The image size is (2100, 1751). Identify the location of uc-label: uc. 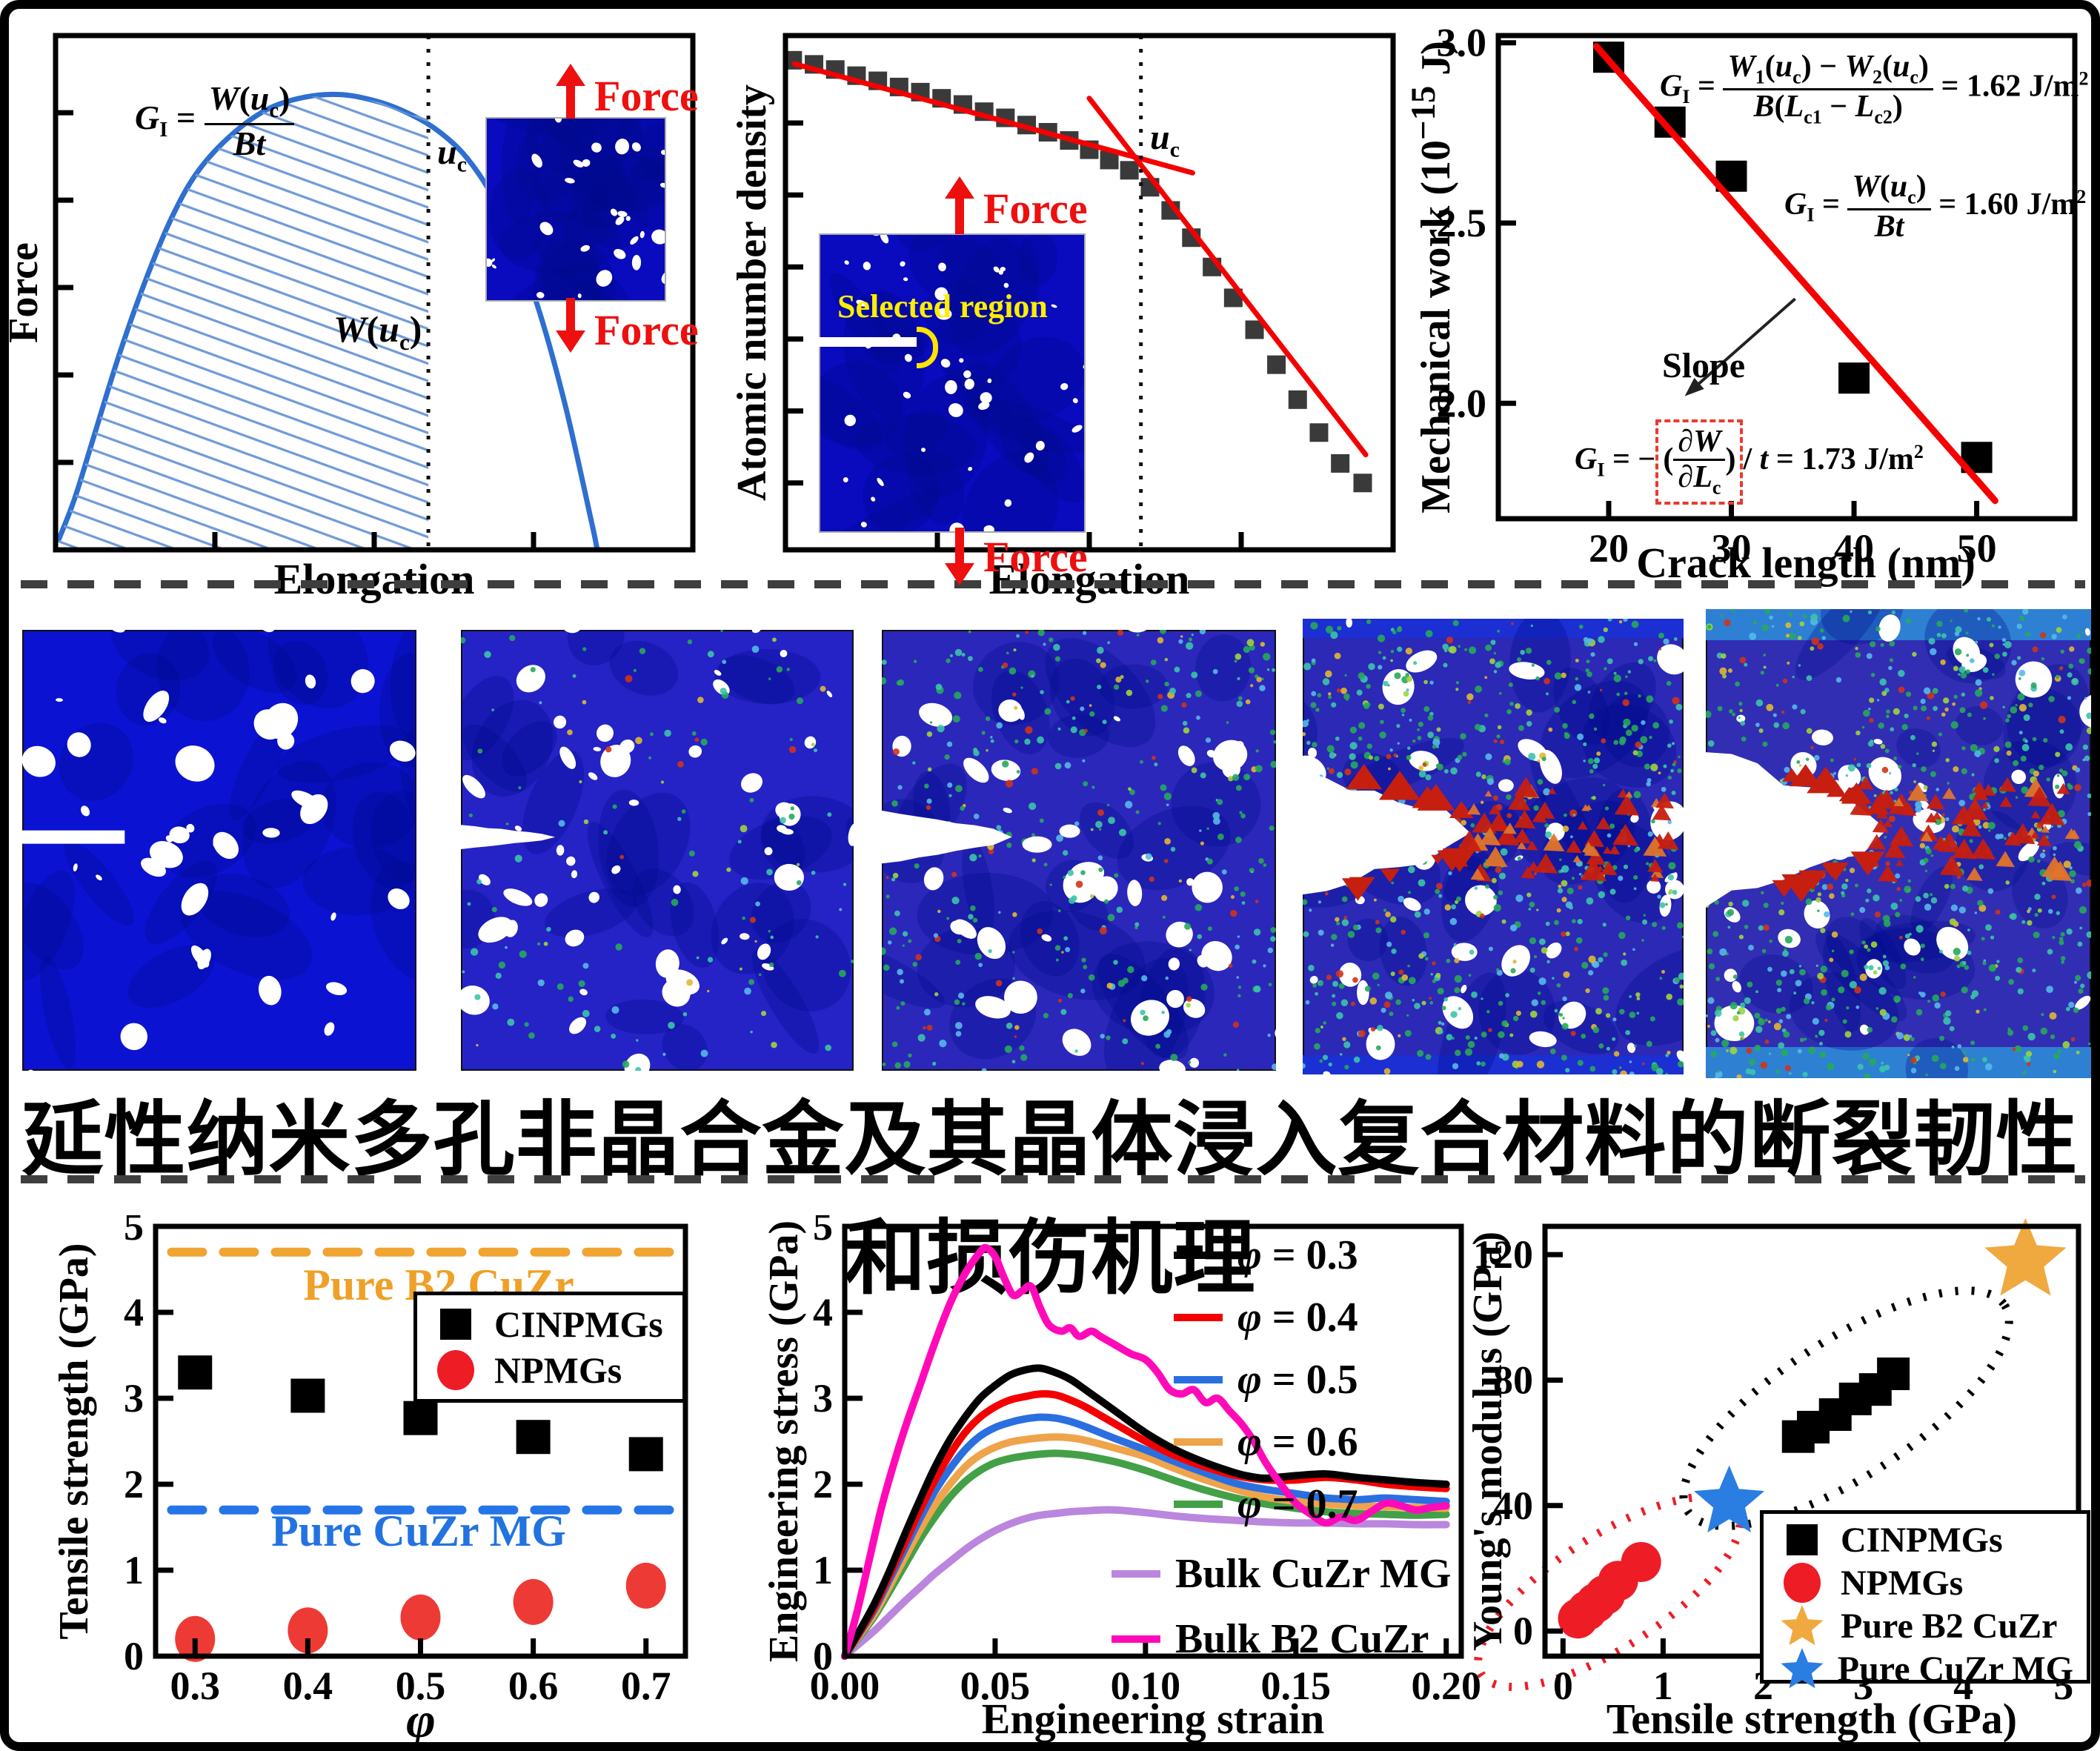
(452, 155).